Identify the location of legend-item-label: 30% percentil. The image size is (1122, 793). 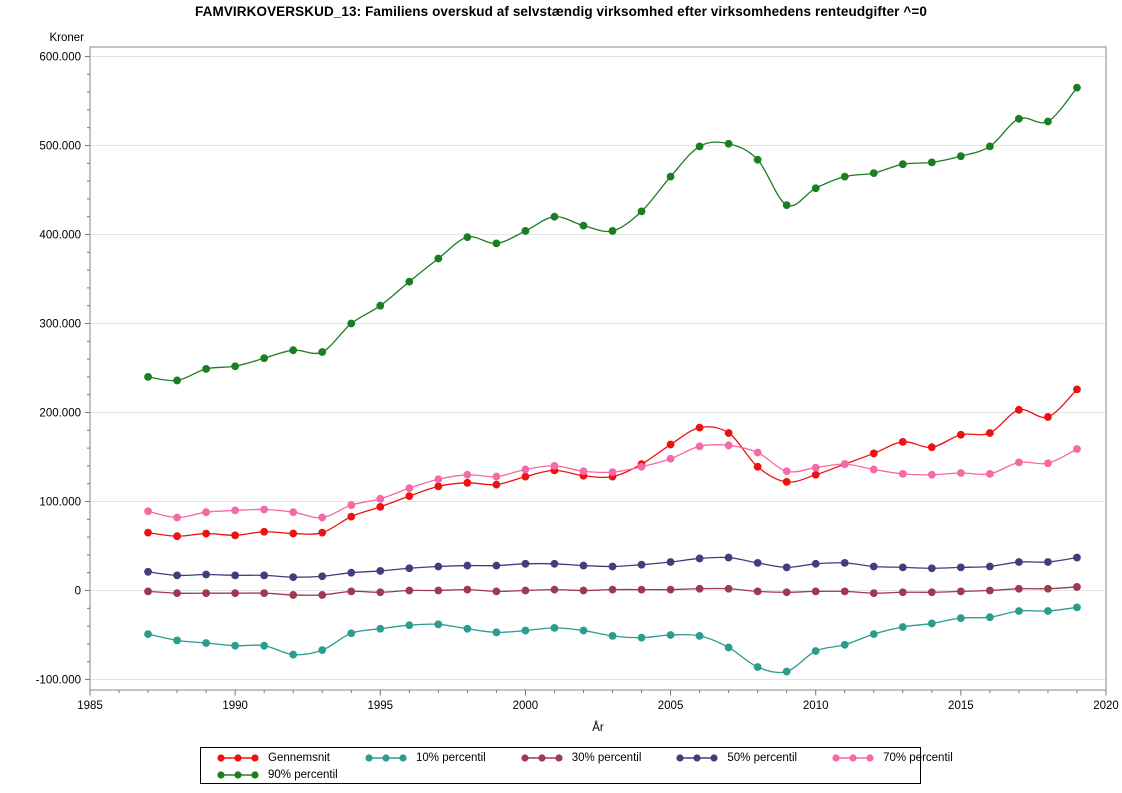
(606, 757).